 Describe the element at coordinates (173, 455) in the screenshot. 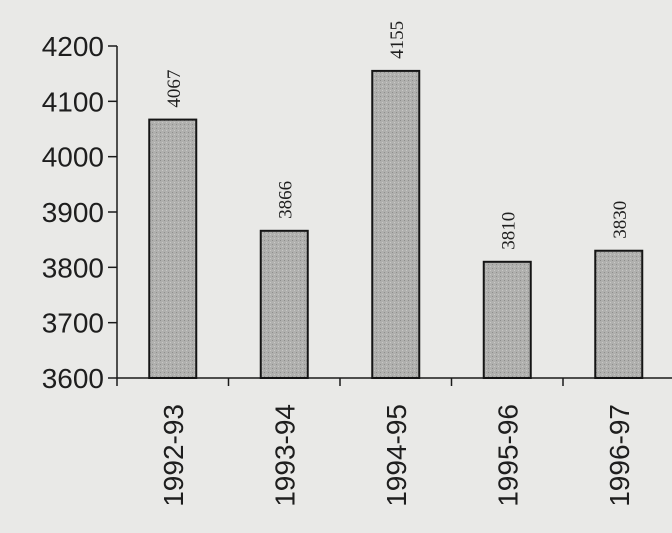

I see `x-tick-label: 1992-93` at that location.